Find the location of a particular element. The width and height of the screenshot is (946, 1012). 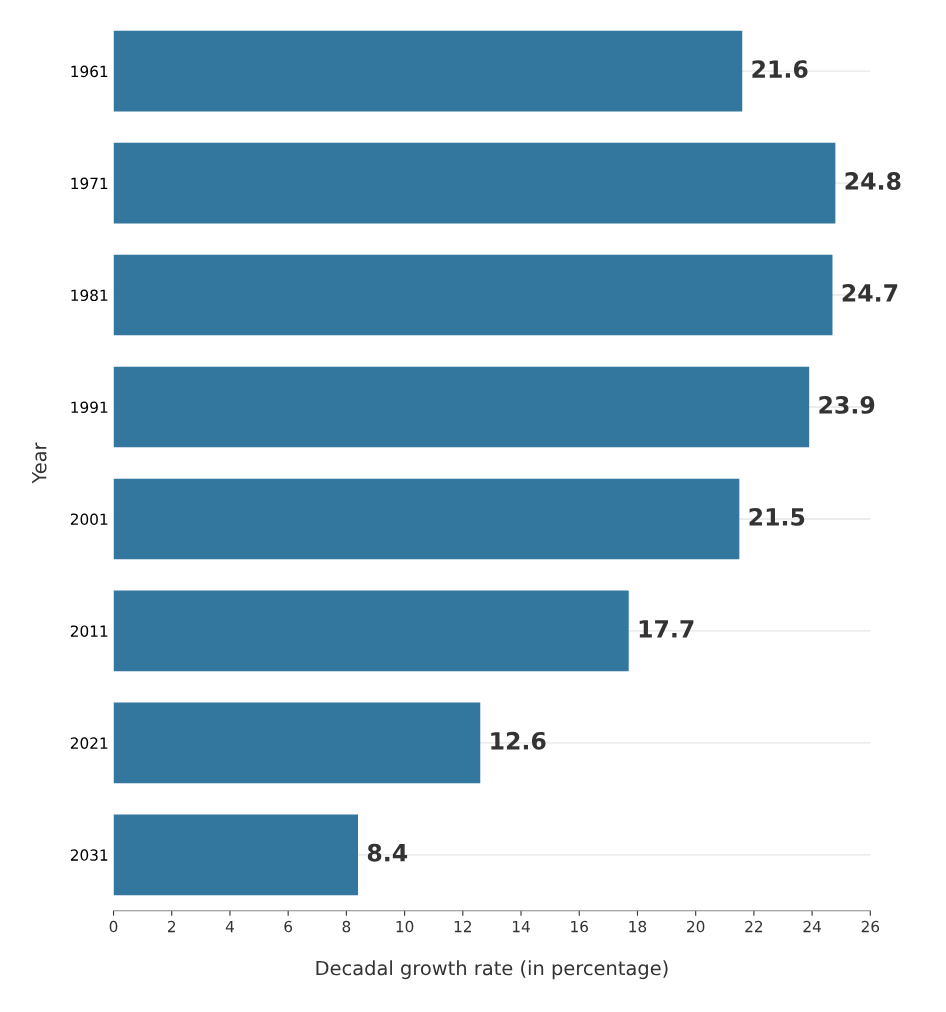

x-tick-label: 26 is located at coordinates (870, 926).